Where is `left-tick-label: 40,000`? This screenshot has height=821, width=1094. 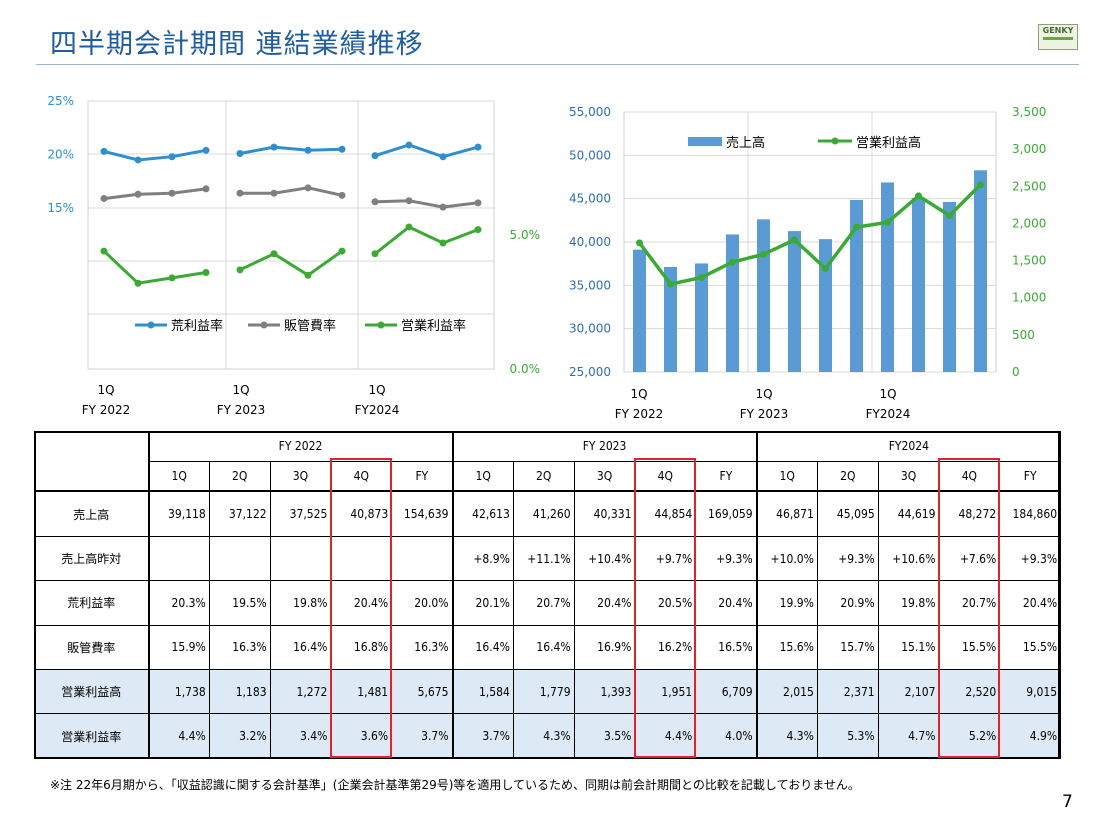
left-tick-label: 40,000 is located at coordinates (590, 242).